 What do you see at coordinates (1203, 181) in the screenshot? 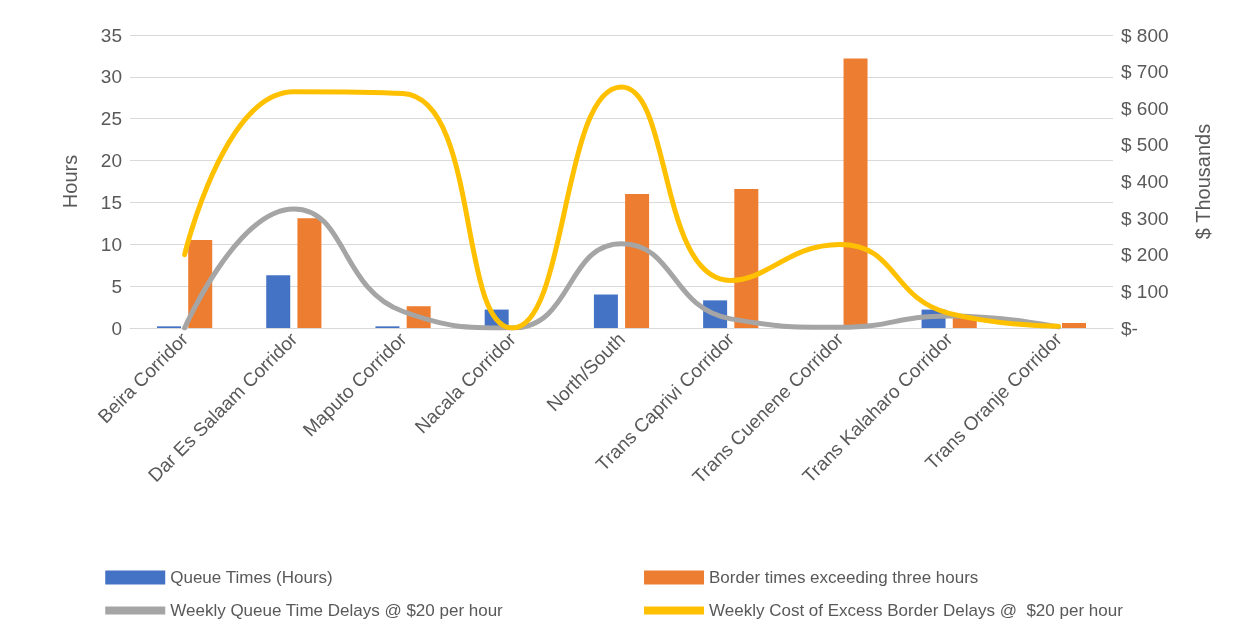
I see `y2-axis-title: $ Thousands` at bounding box center [1203, 181].